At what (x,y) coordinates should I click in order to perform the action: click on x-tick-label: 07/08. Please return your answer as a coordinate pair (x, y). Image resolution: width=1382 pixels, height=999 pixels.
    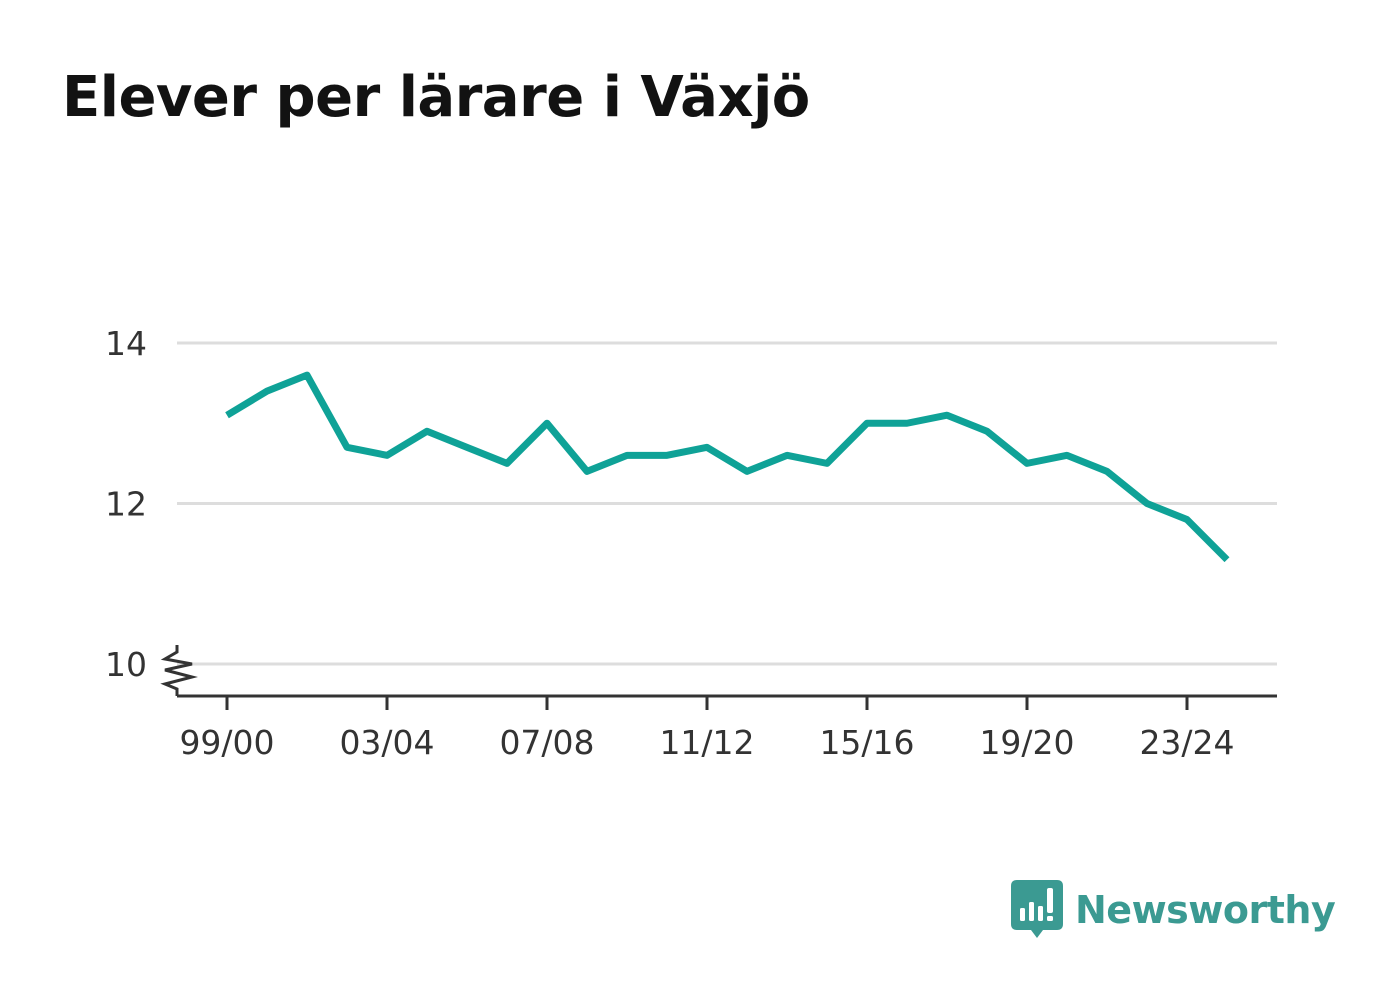
    Looking at the image, I should click on (546, 742).